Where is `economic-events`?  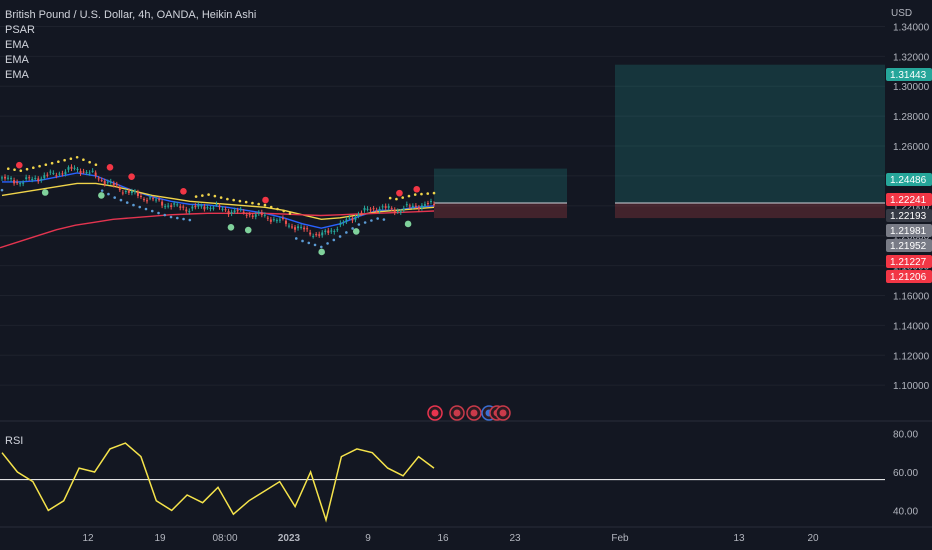 economic-events is located at coordinates (469, 413).